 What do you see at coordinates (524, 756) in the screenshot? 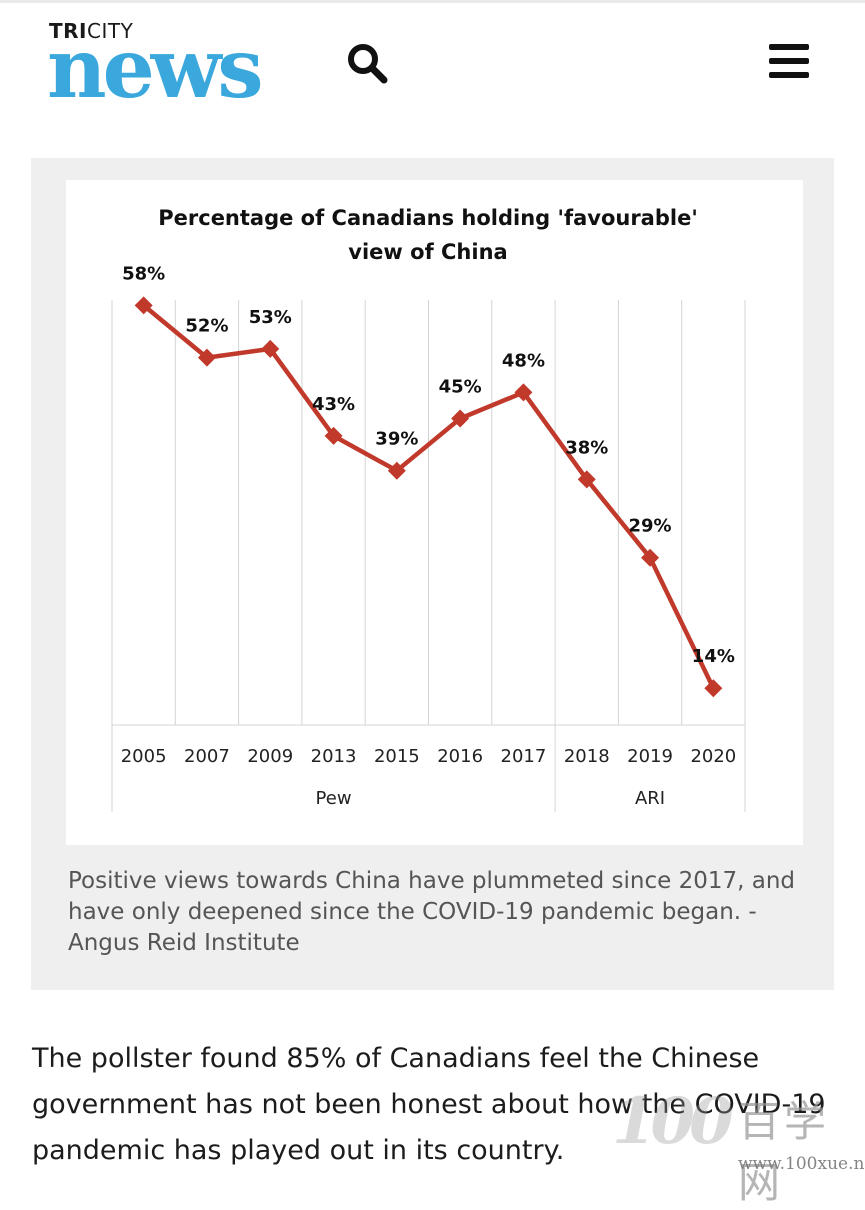
I see `x-tick-label: 2017` at bounding box center [524, 756].